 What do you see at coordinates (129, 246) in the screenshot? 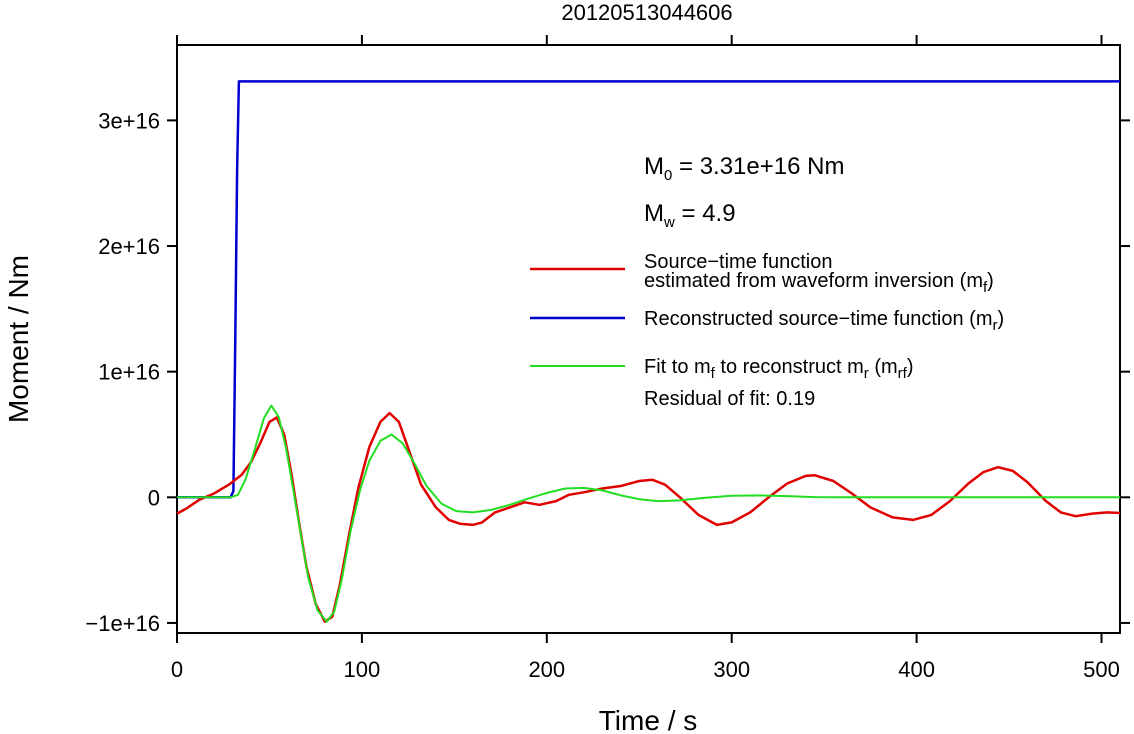
I see `y-tick-label: 2e+16` at bounding box center [129, 246].